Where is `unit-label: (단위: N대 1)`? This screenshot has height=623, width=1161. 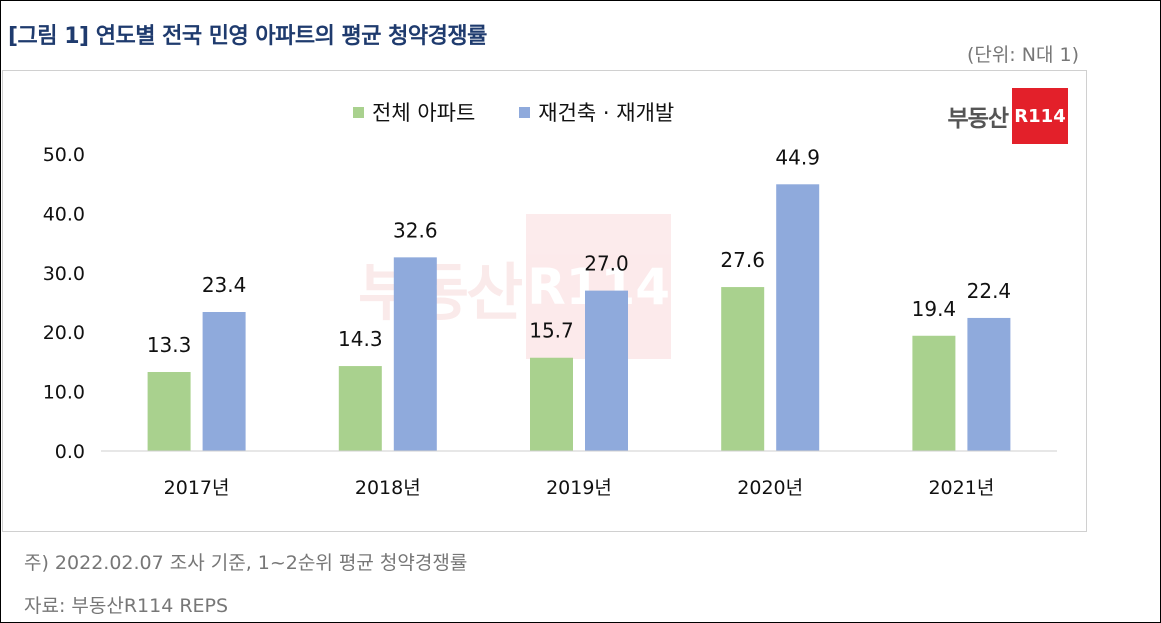 unit-label: (단위: N대 1) is located at coordinates (1022, 55).